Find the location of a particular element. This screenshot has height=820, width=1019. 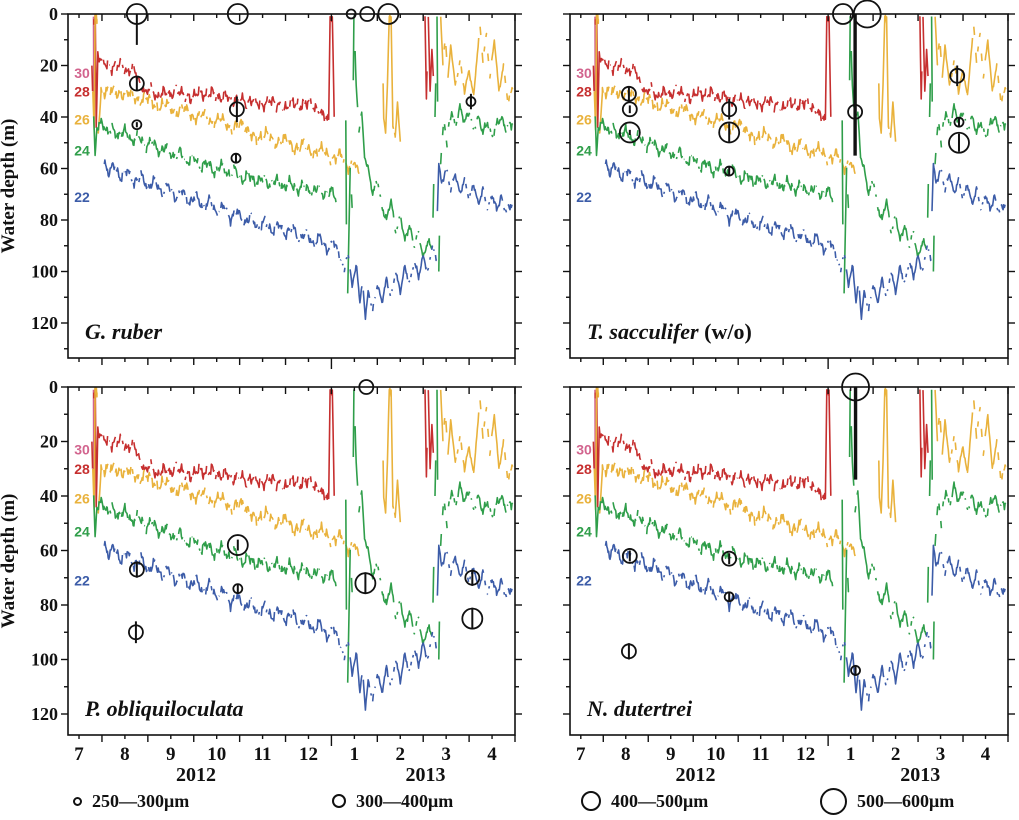

y-tick-label: 120 is located at coordinates (44, 323).